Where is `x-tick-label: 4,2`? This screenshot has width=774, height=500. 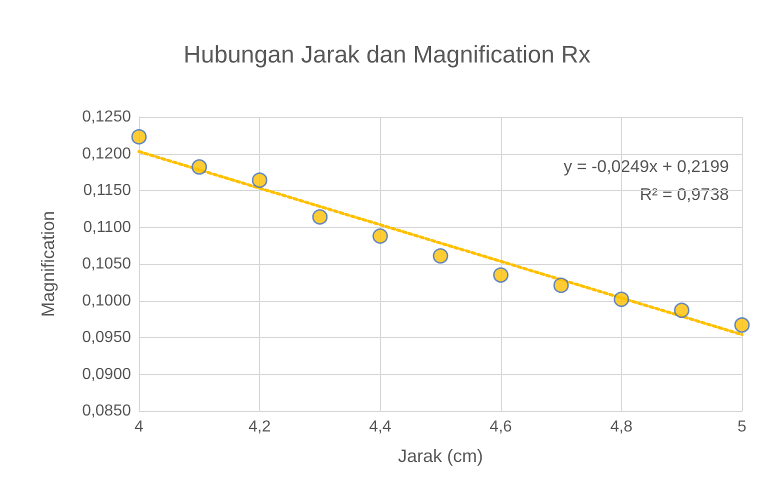 x-tick-label: 4,2 is located at coordinates (259, 427).